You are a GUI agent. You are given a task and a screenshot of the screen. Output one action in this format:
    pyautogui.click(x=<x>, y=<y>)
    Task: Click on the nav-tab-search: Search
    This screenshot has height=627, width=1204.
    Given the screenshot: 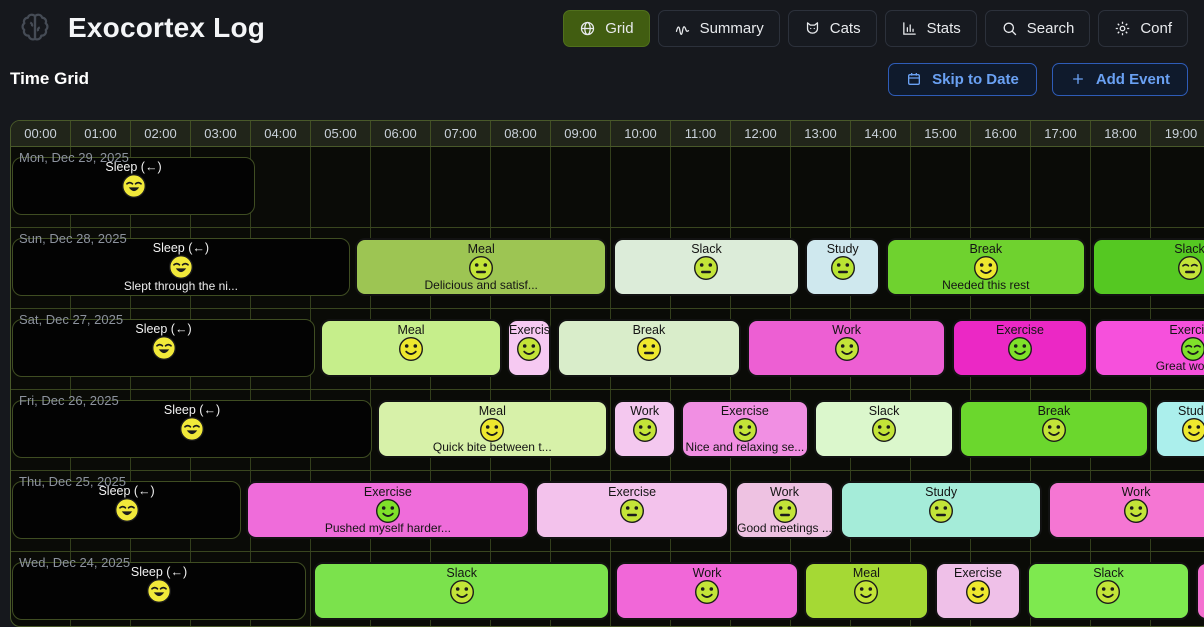 What is the action you would take?
    pyautogui.click(x=1037, y=28)
    